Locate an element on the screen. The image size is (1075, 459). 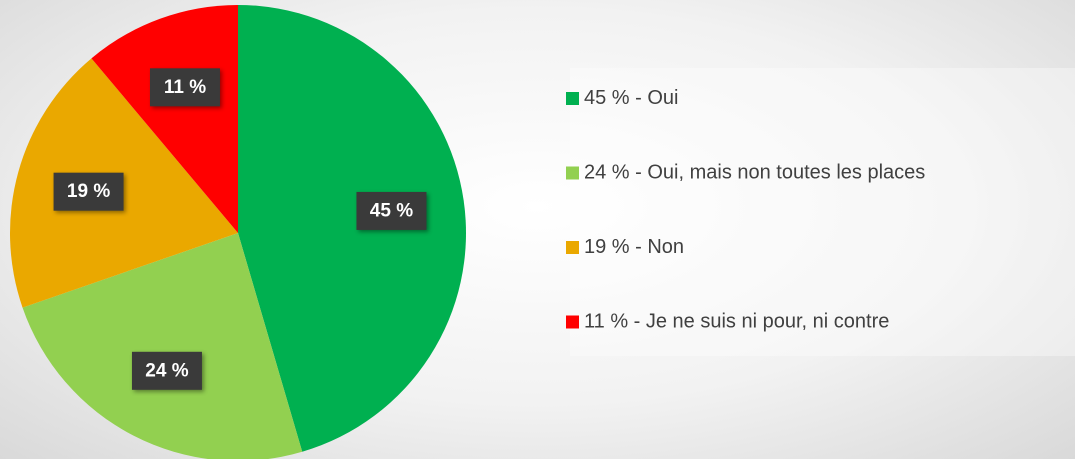
data-label: 24 % is located at coordinates (166, 370).